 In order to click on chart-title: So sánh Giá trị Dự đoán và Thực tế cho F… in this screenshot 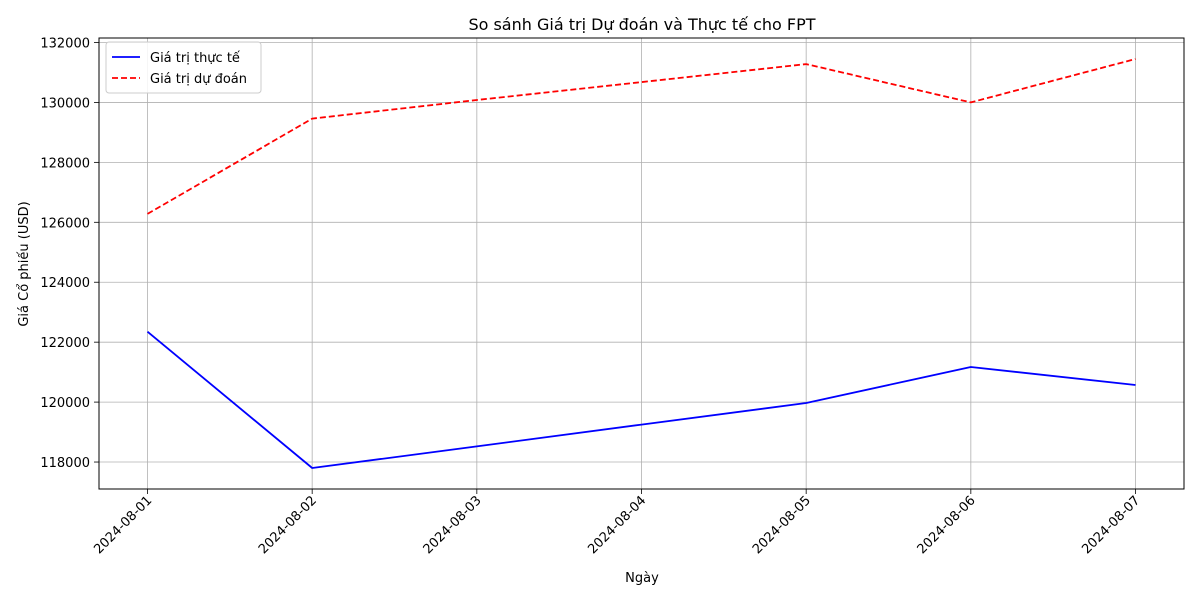, I will do `click(641, 24)`.